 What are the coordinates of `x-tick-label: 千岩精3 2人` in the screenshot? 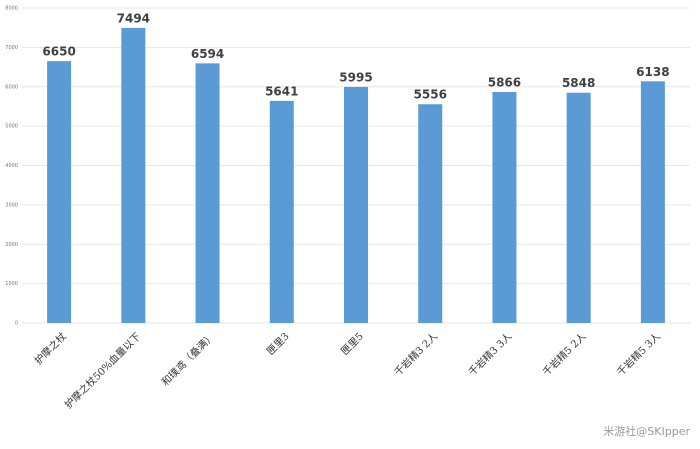 It's located at (415, 354).